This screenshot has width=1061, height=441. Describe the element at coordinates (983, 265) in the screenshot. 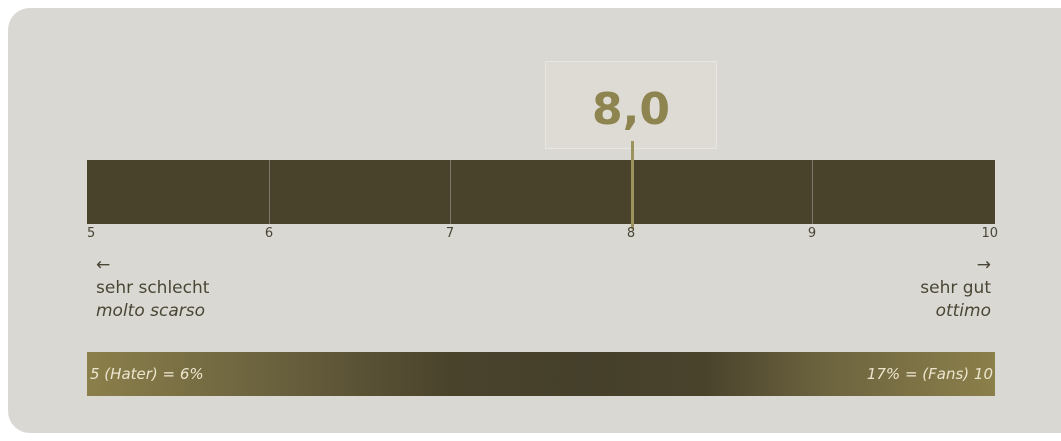

I see `right-arrow-icon: →` at that location.